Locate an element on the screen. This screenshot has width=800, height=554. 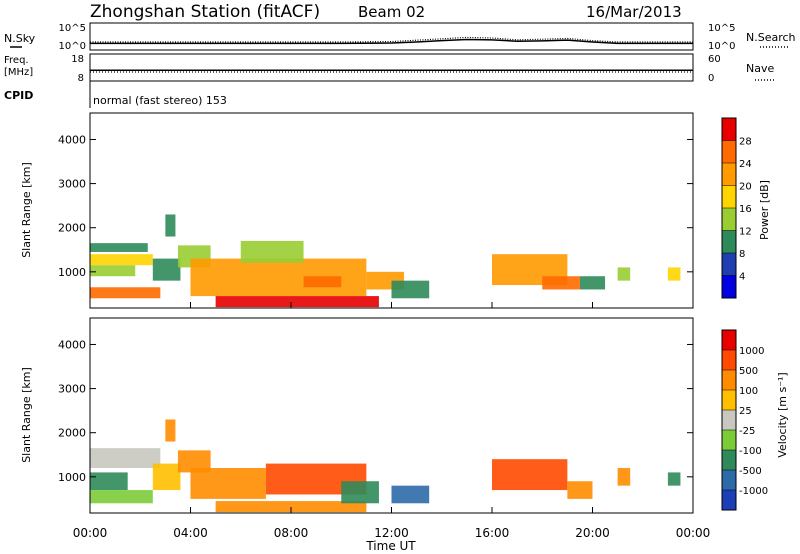
velocity-colorbar-tick-label: 1000 is located at coordinates (751, 351).